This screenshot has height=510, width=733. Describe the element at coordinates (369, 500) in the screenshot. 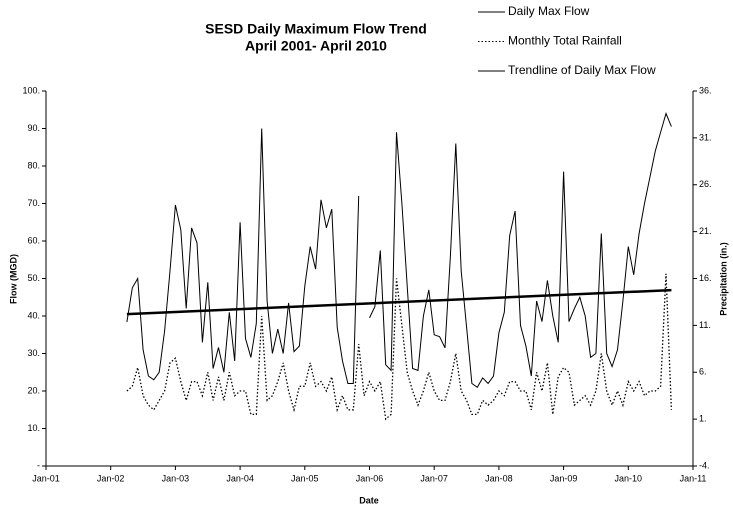

I see `x-axis-title: Date` at that location.